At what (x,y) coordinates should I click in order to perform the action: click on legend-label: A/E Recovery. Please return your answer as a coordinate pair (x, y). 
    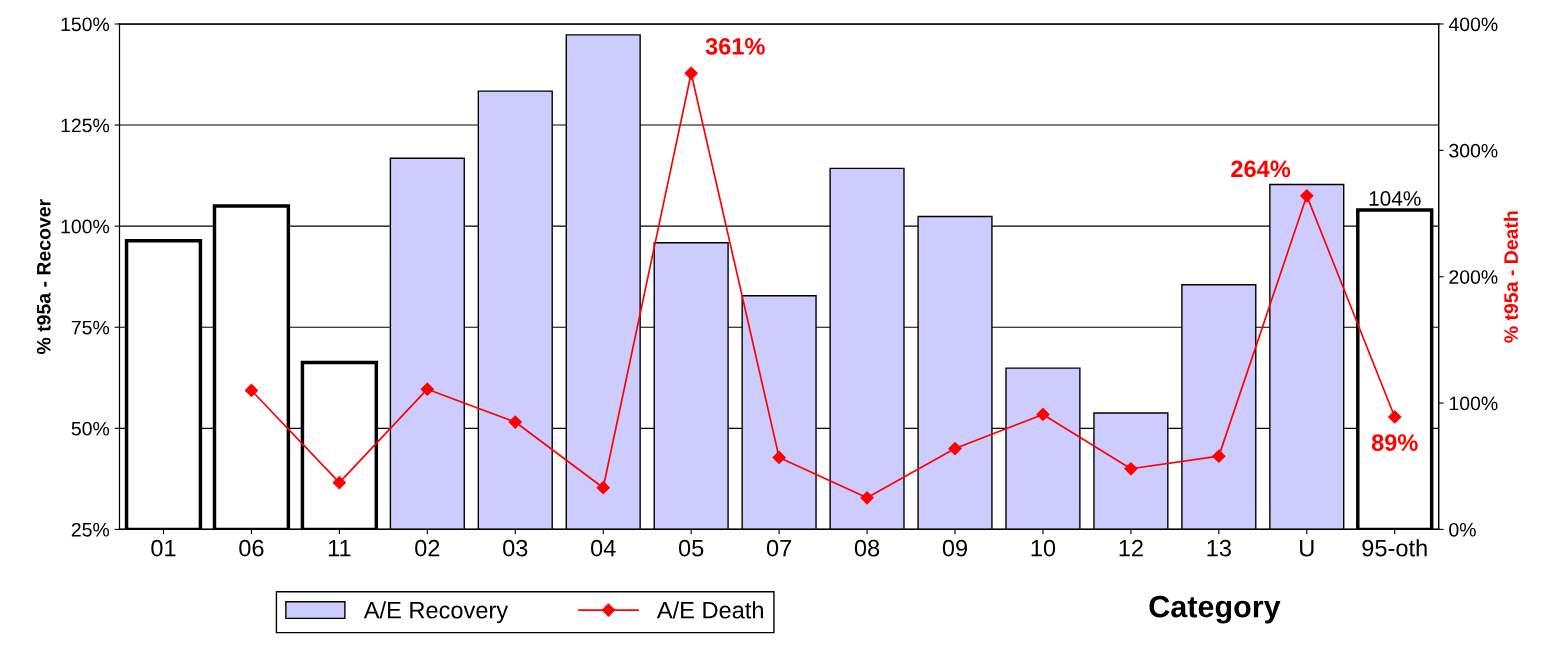
    Looking at the image, I should click on (436, 612).